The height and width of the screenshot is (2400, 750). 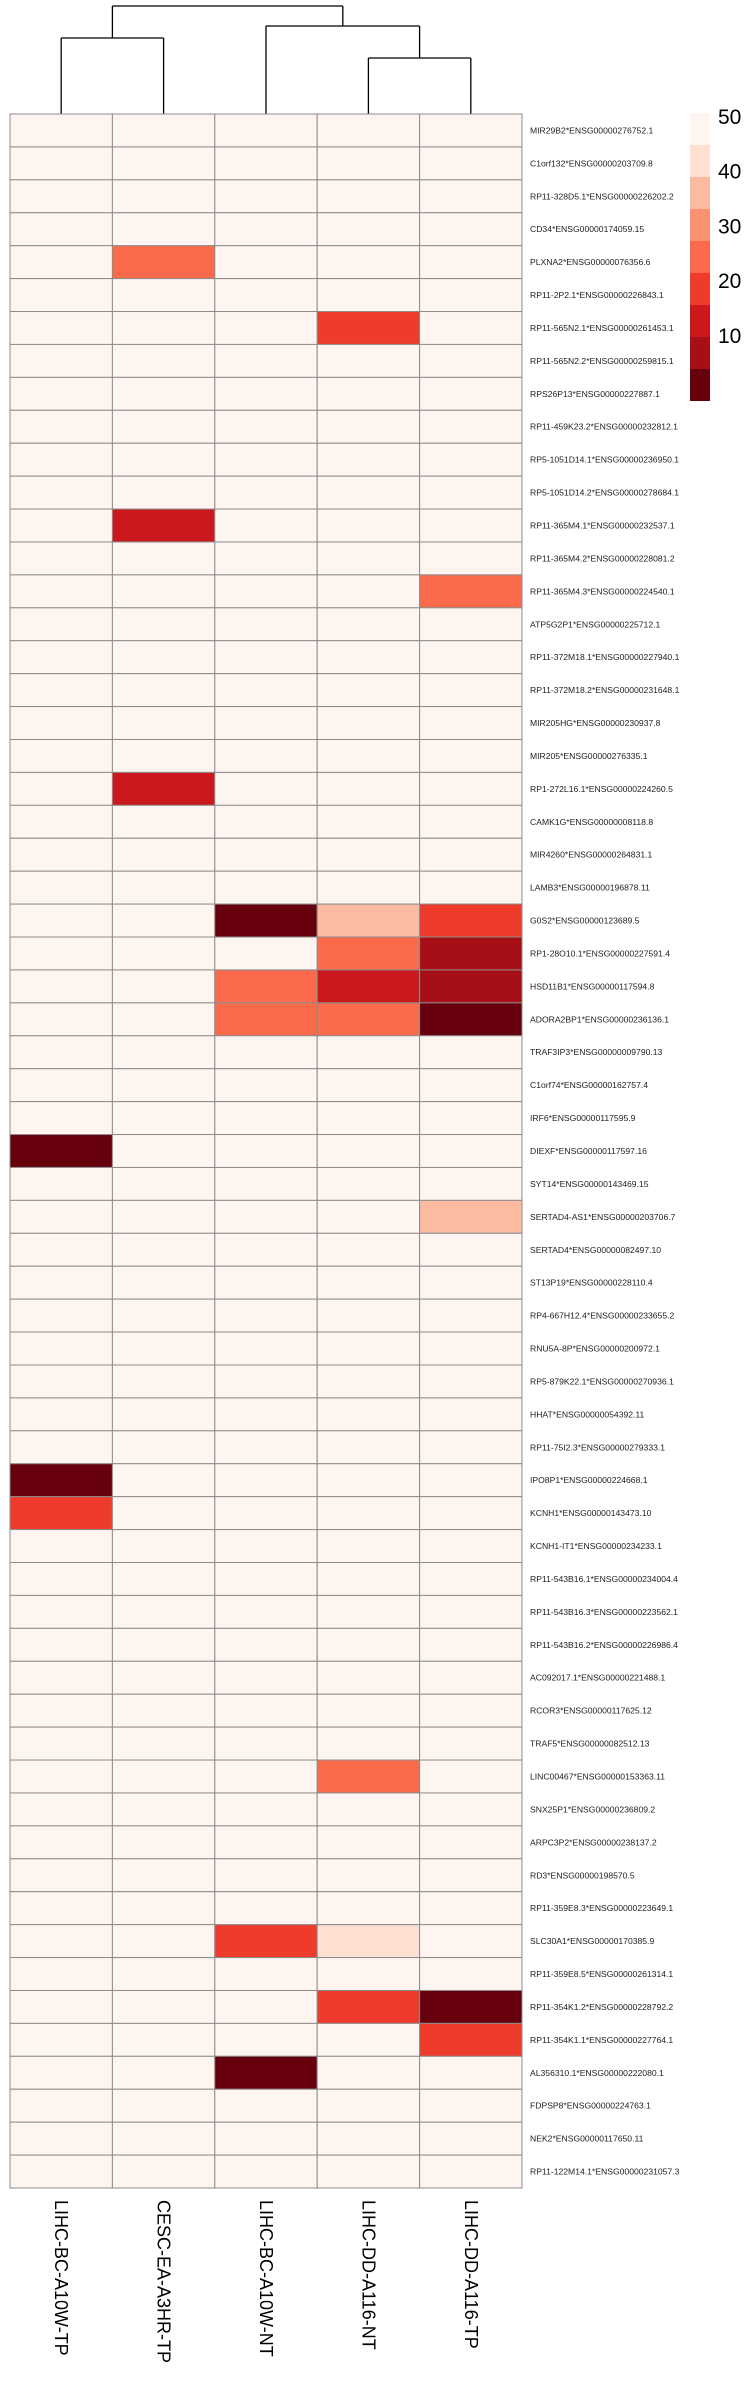 What do you see at coordinates (604, 1645) in the screenshot?
I see `row-label: RP11-543B16.2*ENSG00000226986.4` at bounding box center [604, 1645].